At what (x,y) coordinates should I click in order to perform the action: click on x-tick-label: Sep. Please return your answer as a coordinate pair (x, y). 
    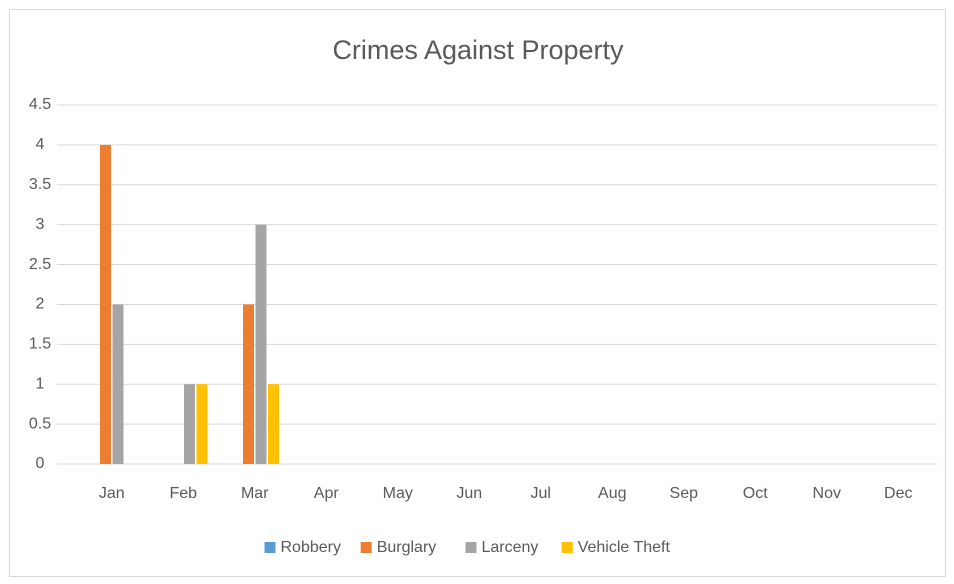
    Looking at the image, I should click on (684, 493).